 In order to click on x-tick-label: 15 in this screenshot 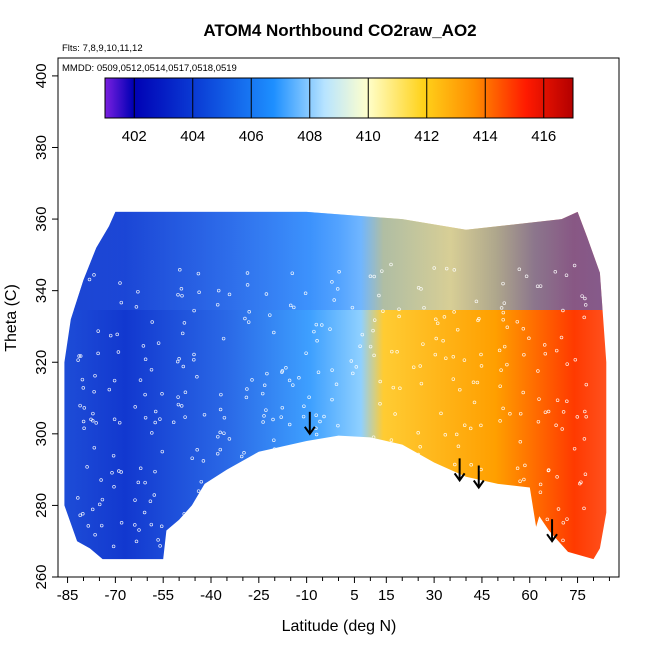, I will do `click(386, 595)`.